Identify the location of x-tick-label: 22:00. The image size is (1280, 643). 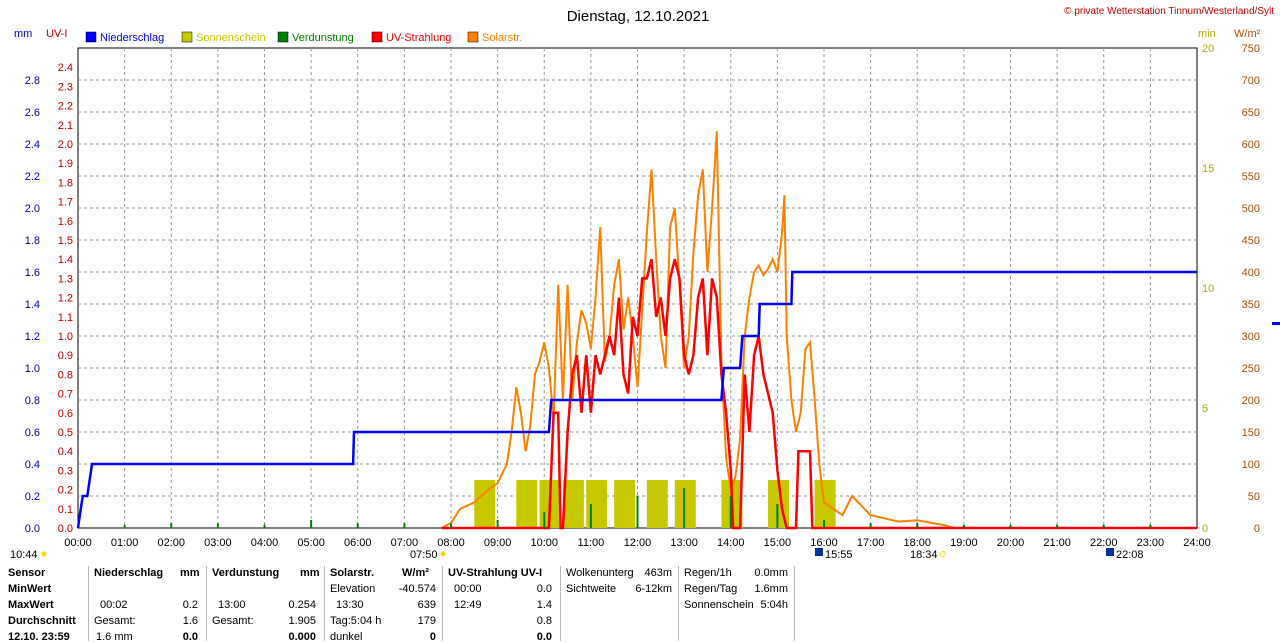
(1104, 543).